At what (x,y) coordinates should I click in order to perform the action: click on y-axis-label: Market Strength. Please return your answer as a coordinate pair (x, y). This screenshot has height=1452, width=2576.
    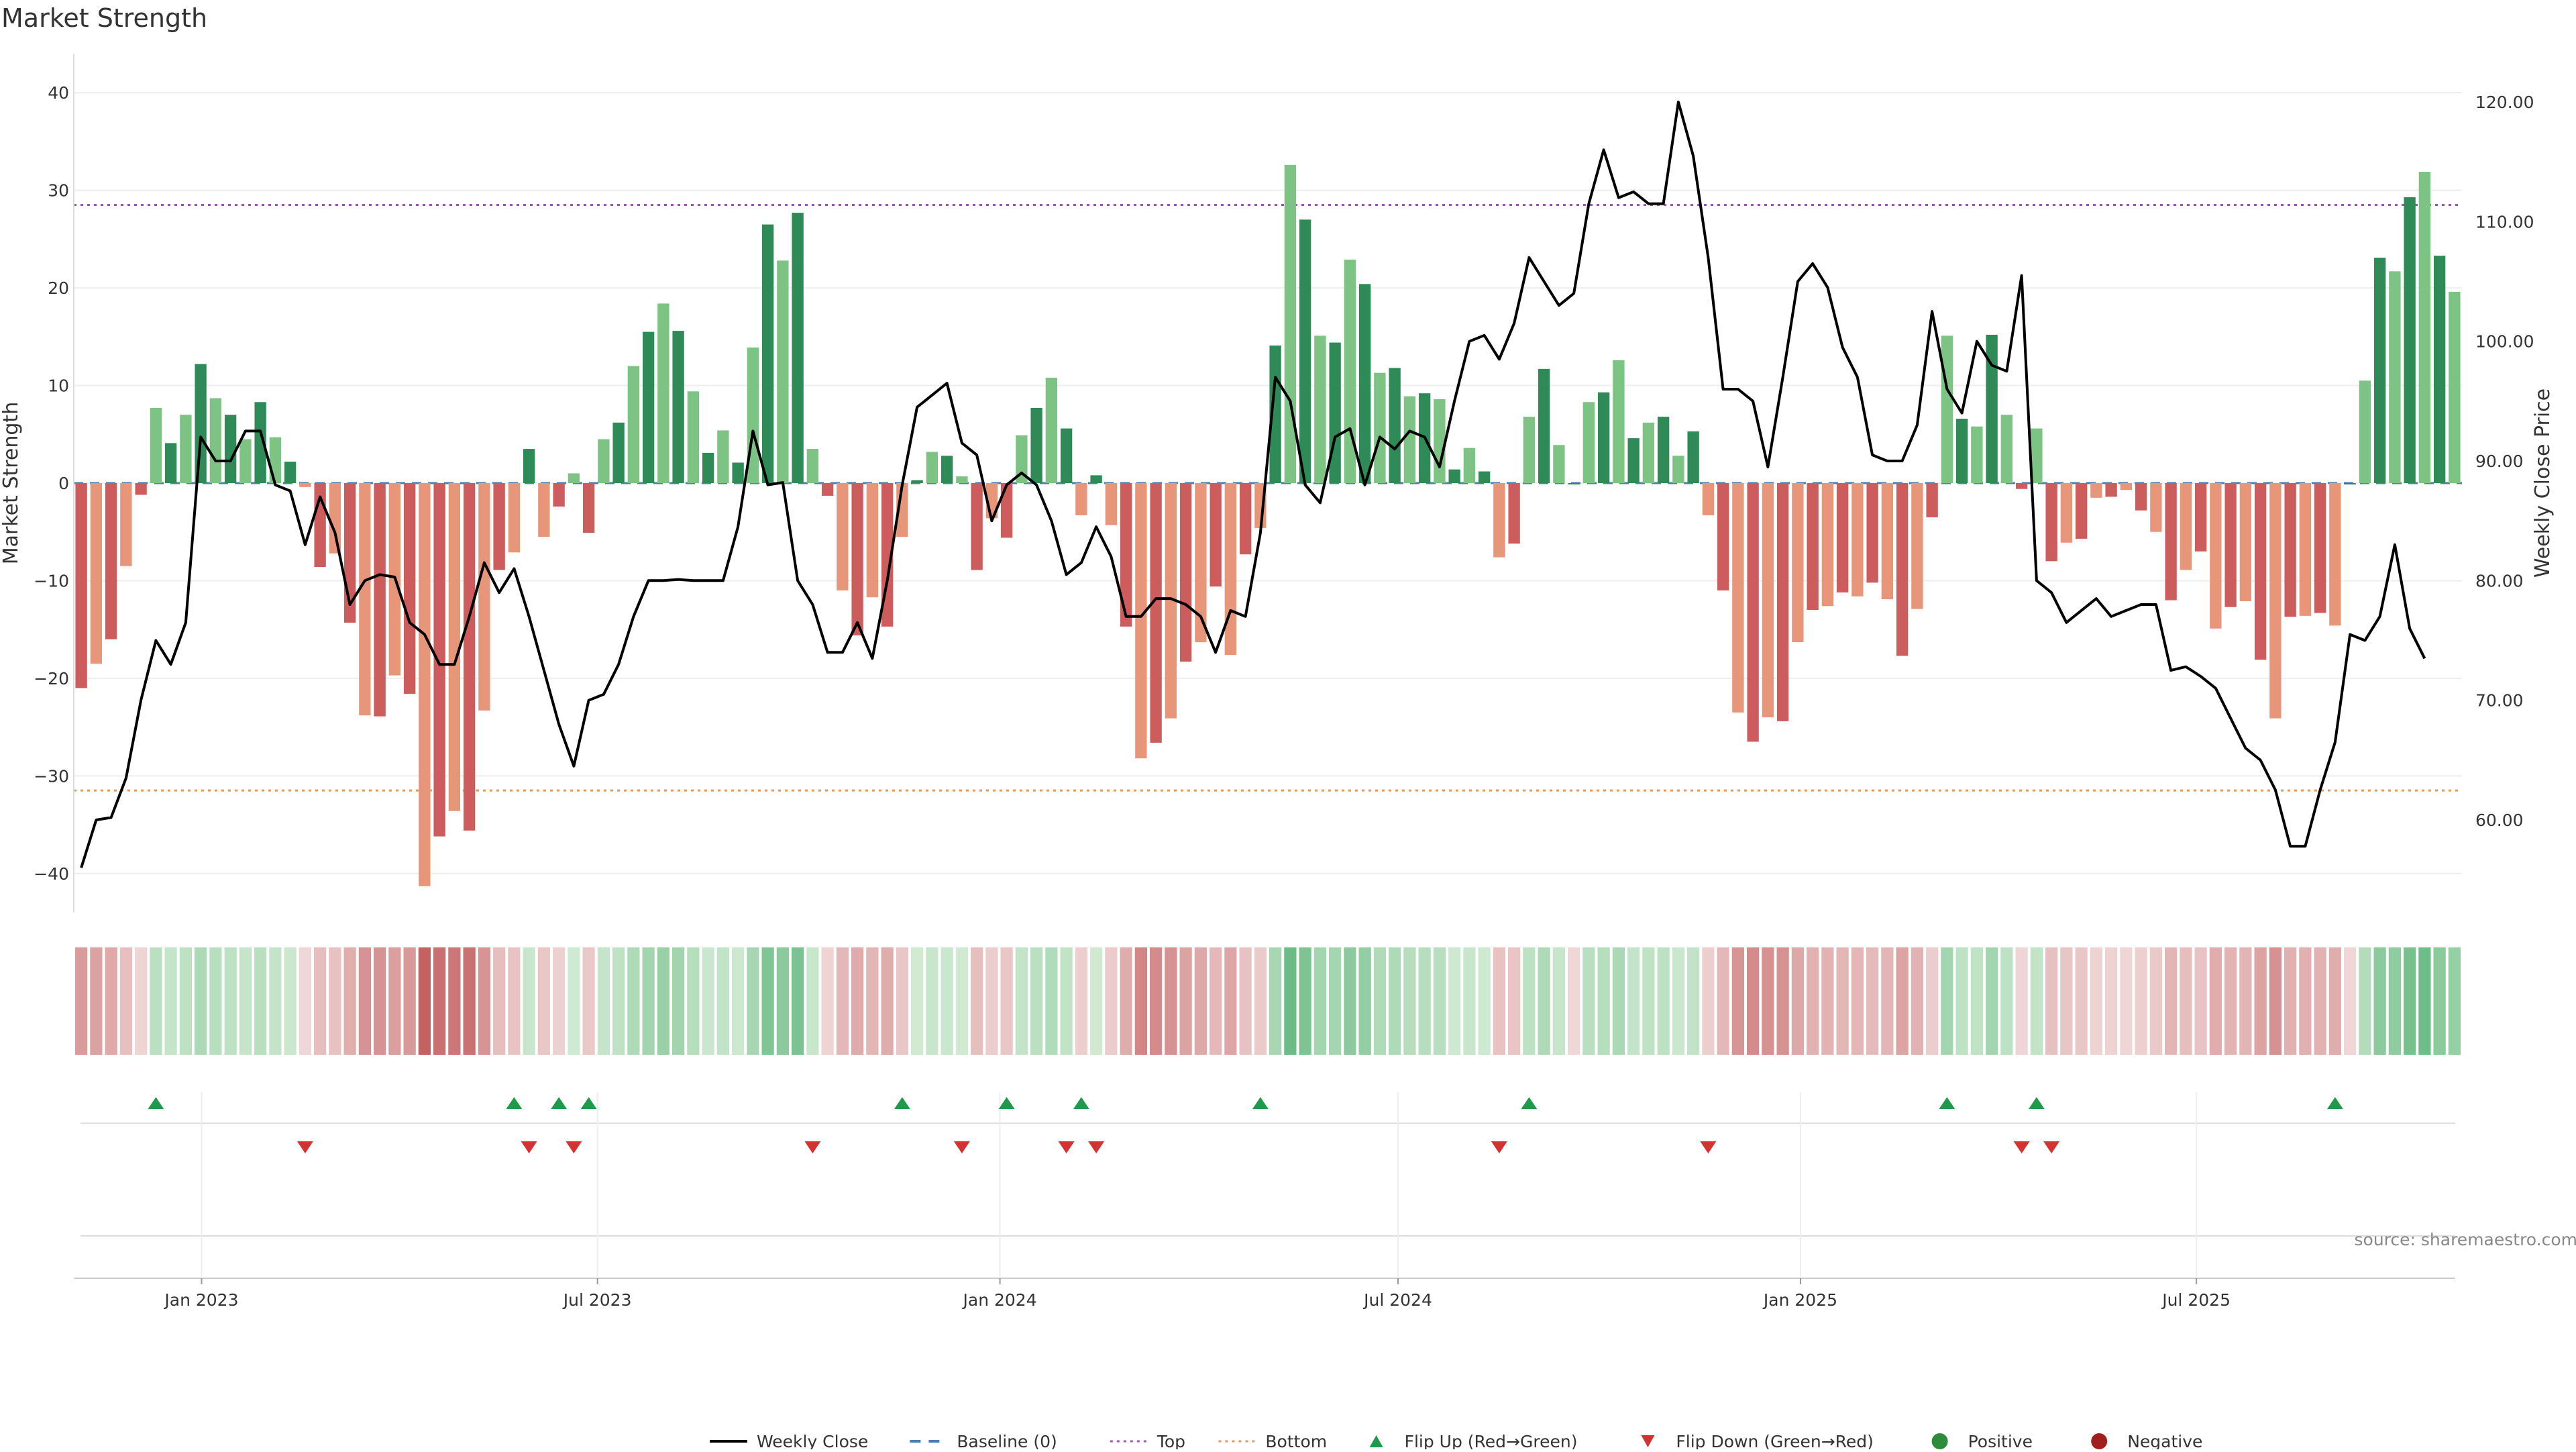
    Looking at the image, I should click on (11, 483).